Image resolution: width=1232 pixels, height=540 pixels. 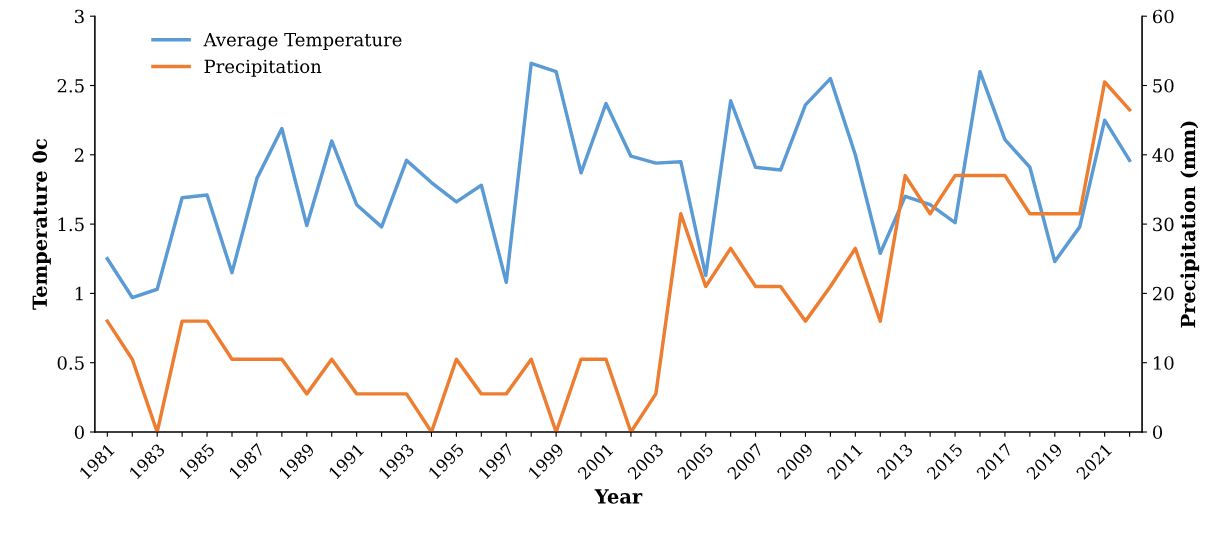 What do you see at coordinates (1163, 155) in the screenshot?
I see `y2-tick-label: 40` at bounding box center [1163, 155].